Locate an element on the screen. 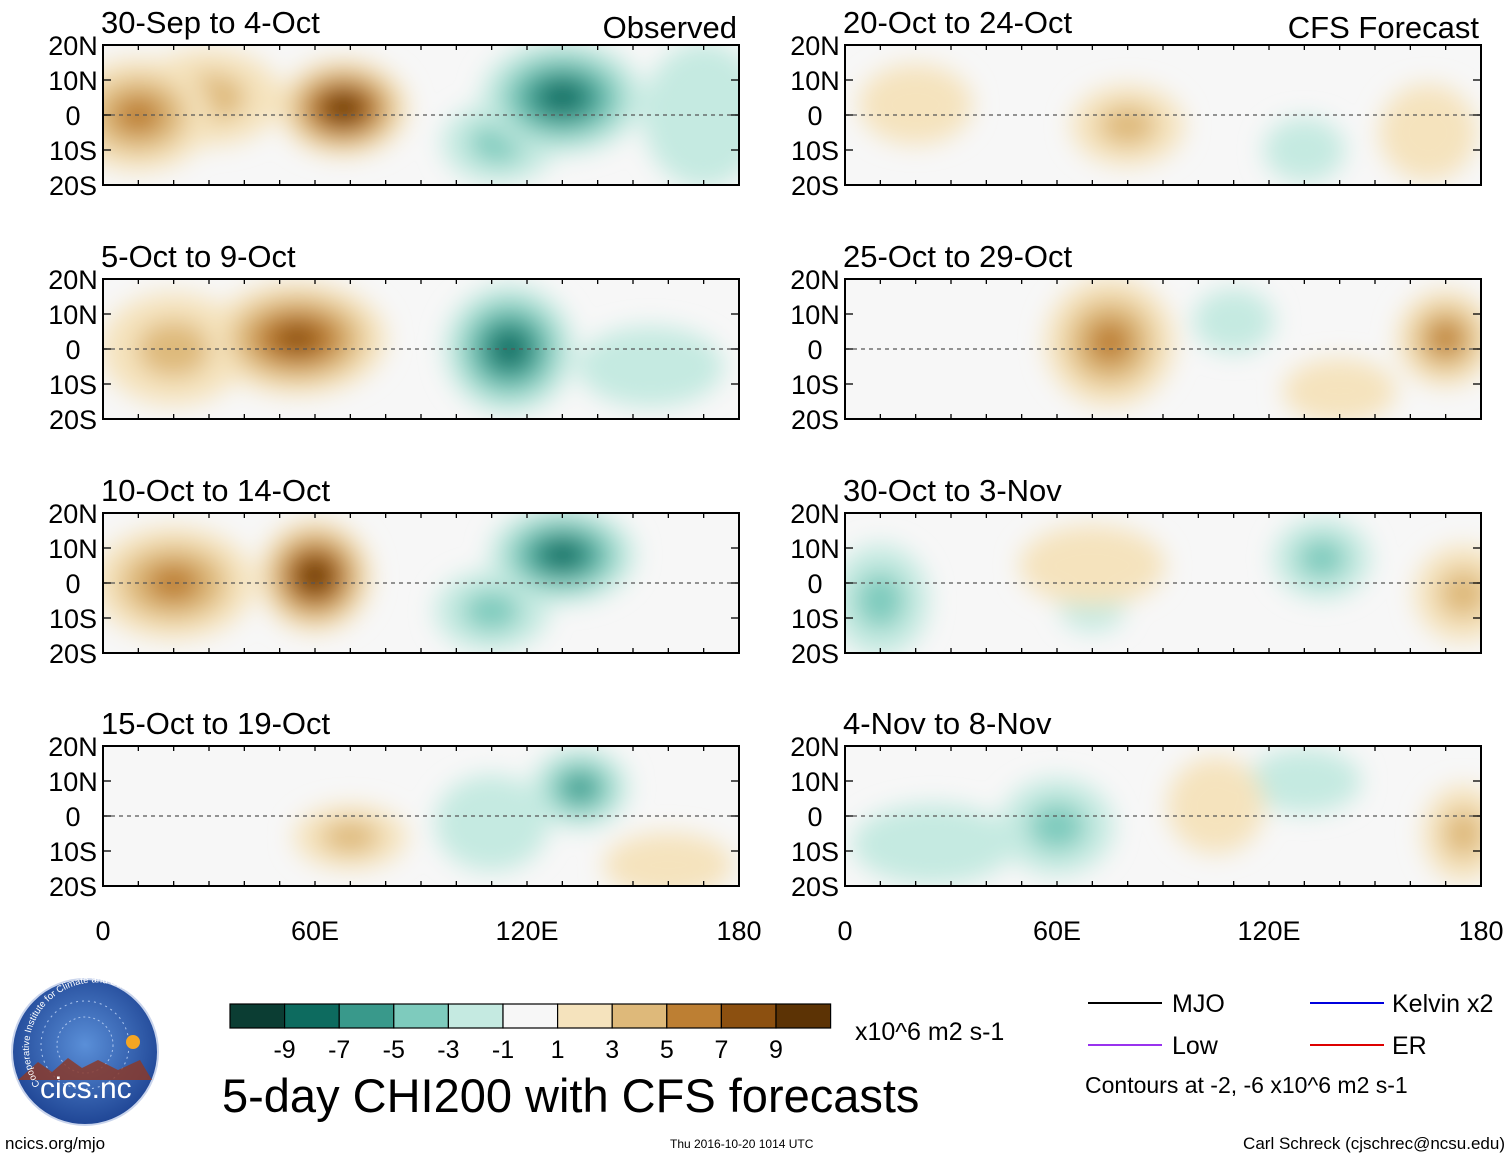  logo-ring-icon is located at coordinates (85, 1045).